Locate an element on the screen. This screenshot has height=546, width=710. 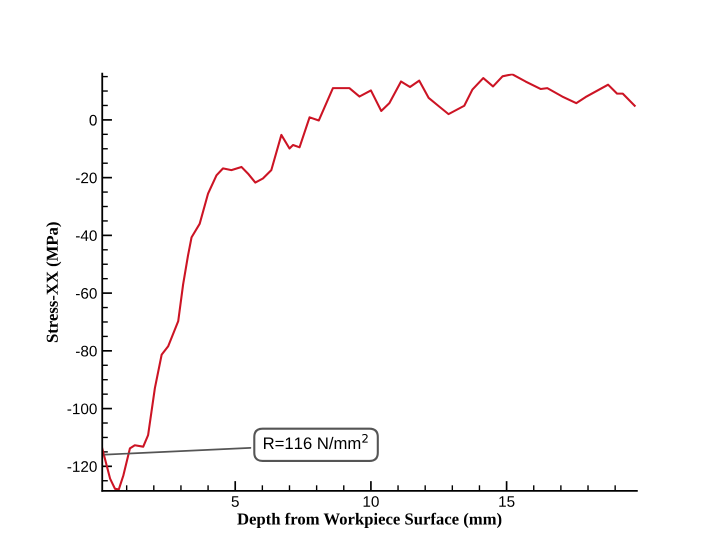
y-axis-title: Stress-XX (MPa) is located at coordinates (54, 282).